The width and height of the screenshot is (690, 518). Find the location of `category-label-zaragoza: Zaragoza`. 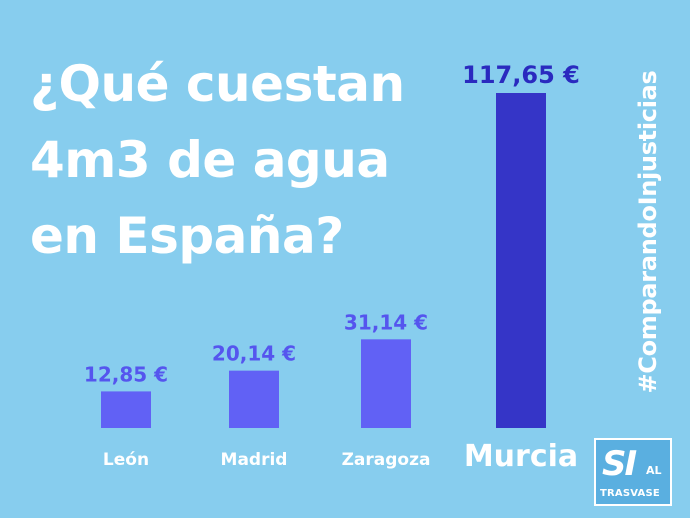

category-label-zaragoza: Zaragoza is located at coordinates (386, 460).